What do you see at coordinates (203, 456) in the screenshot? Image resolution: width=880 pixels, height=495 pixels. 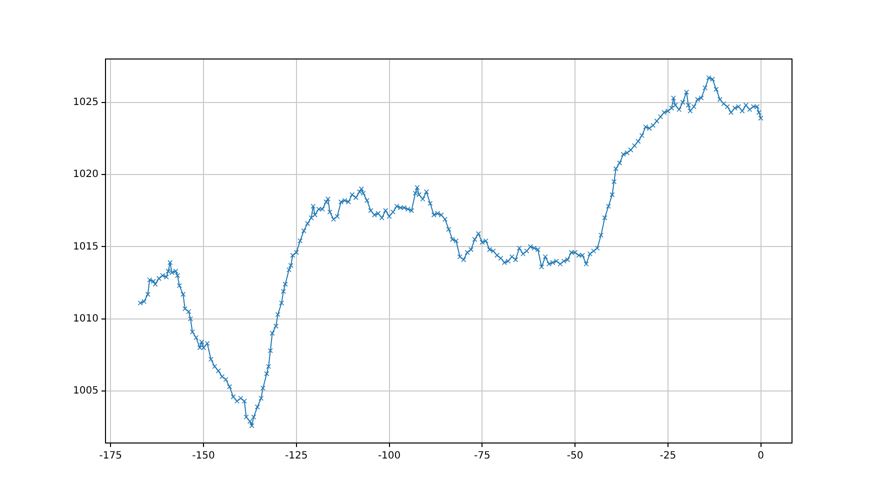 I see `x-tick-label: -150` at bounding box center [203, 456].